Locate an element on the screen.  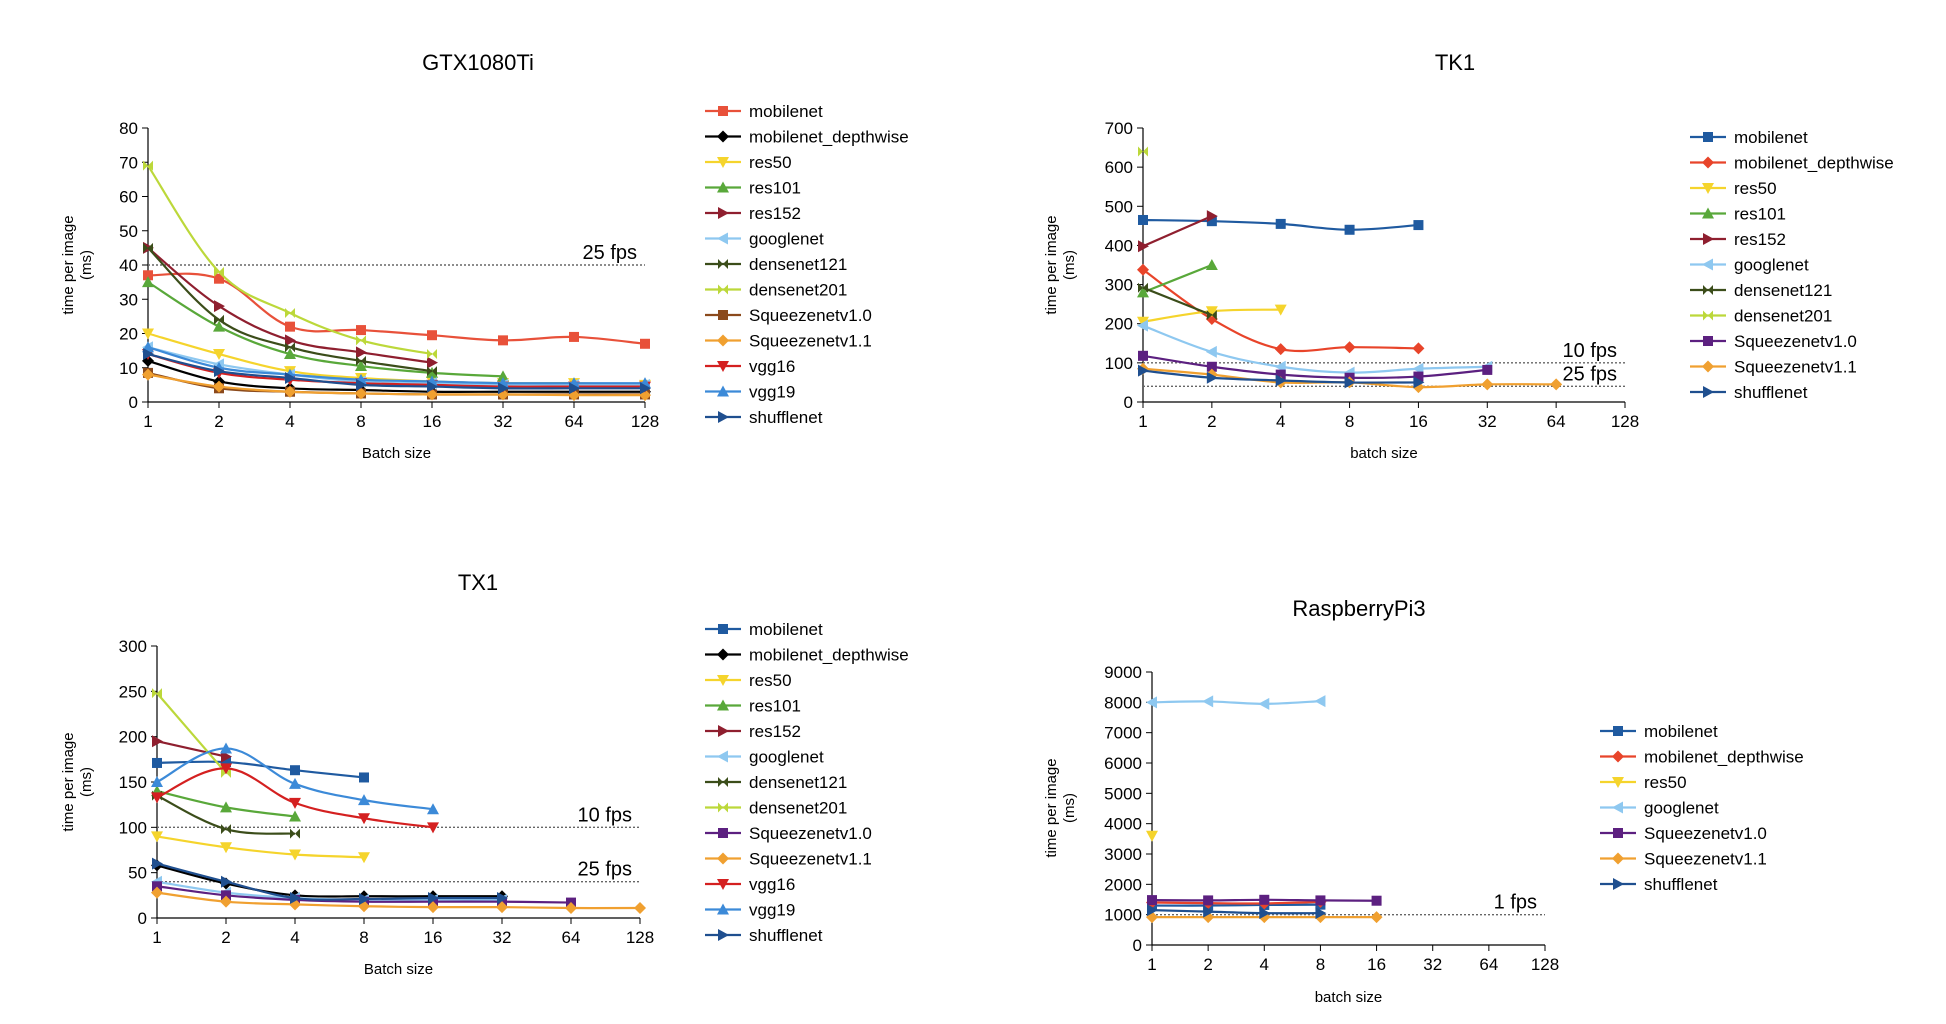
series-res152 is located at coordinates (290, 305).